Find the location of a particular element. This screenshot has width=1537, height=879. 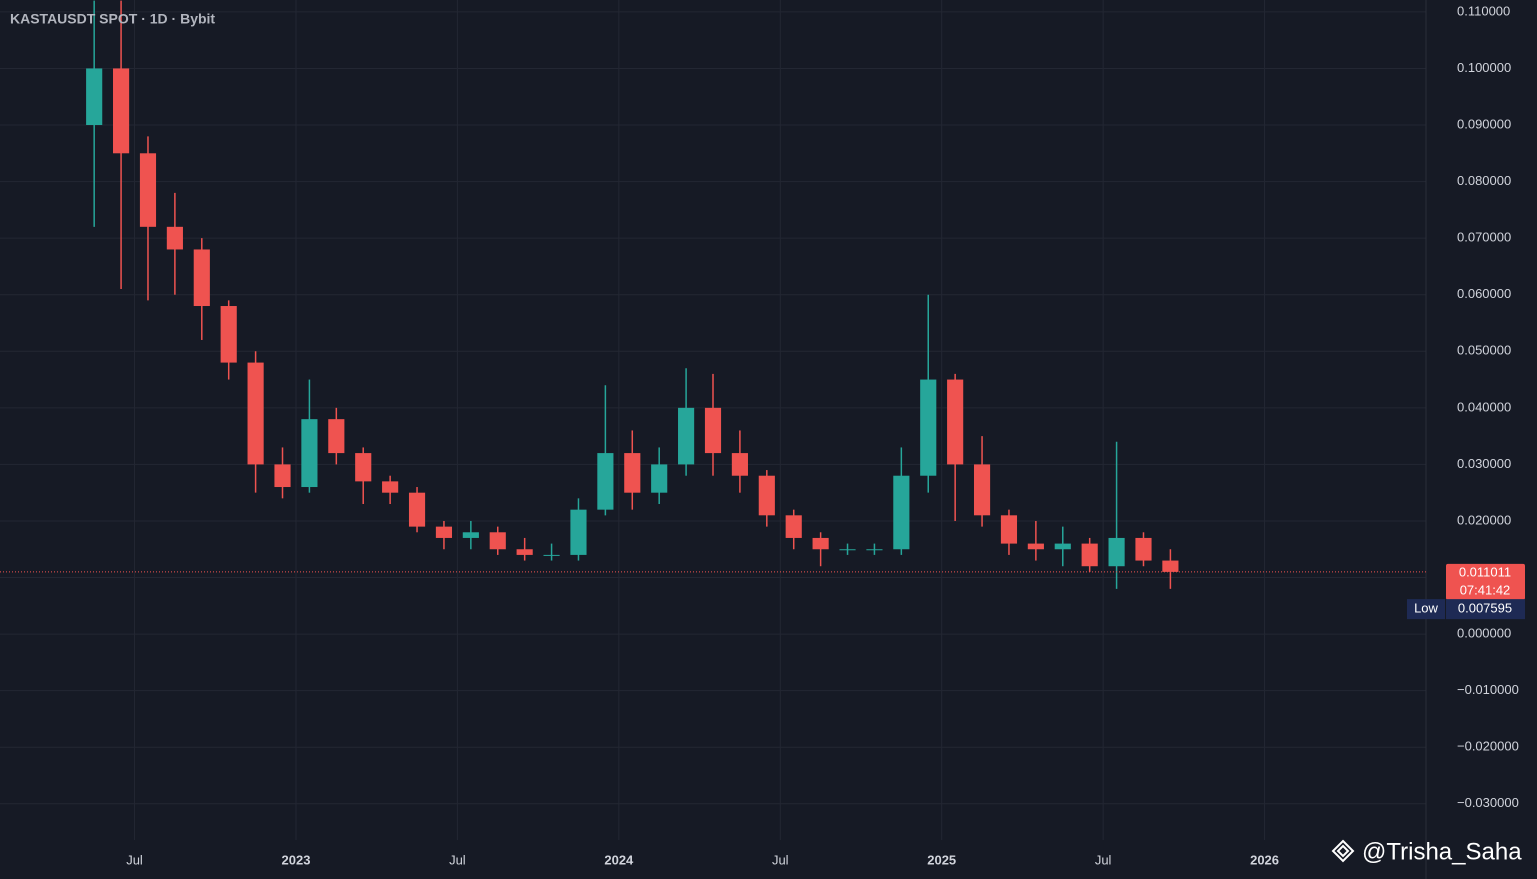

last-price-label: 0.011011 is located at coordinates (1485, 571).